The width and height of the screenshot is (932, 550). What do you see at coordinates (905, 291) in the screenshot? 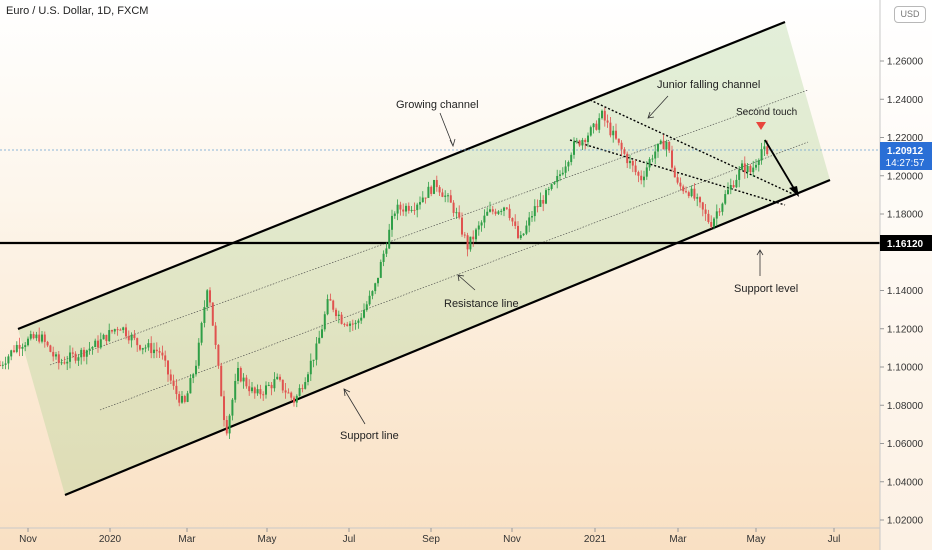
I see `y-tick-label: 1.14000` at bounding box center [905, 291].